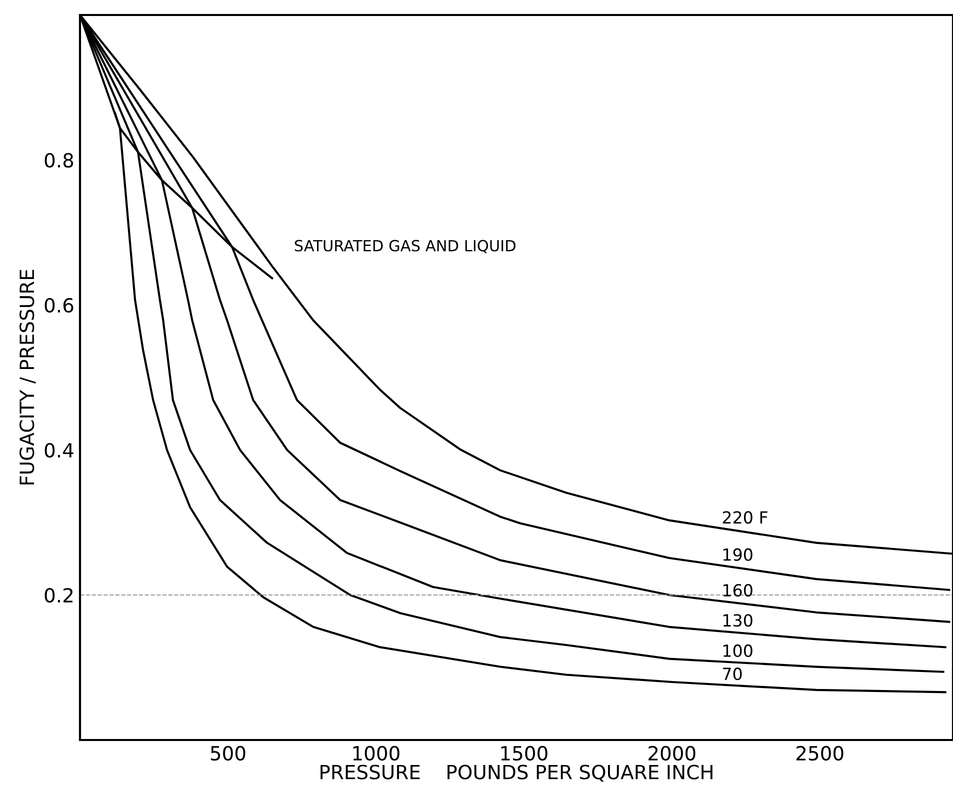 Image resolution: width=953 pixels, height=796 pixels. What do you see at coordinates (228, 753) in the screenshot?
I see `x-tick-label: 500` at bounding box center [228, 753].